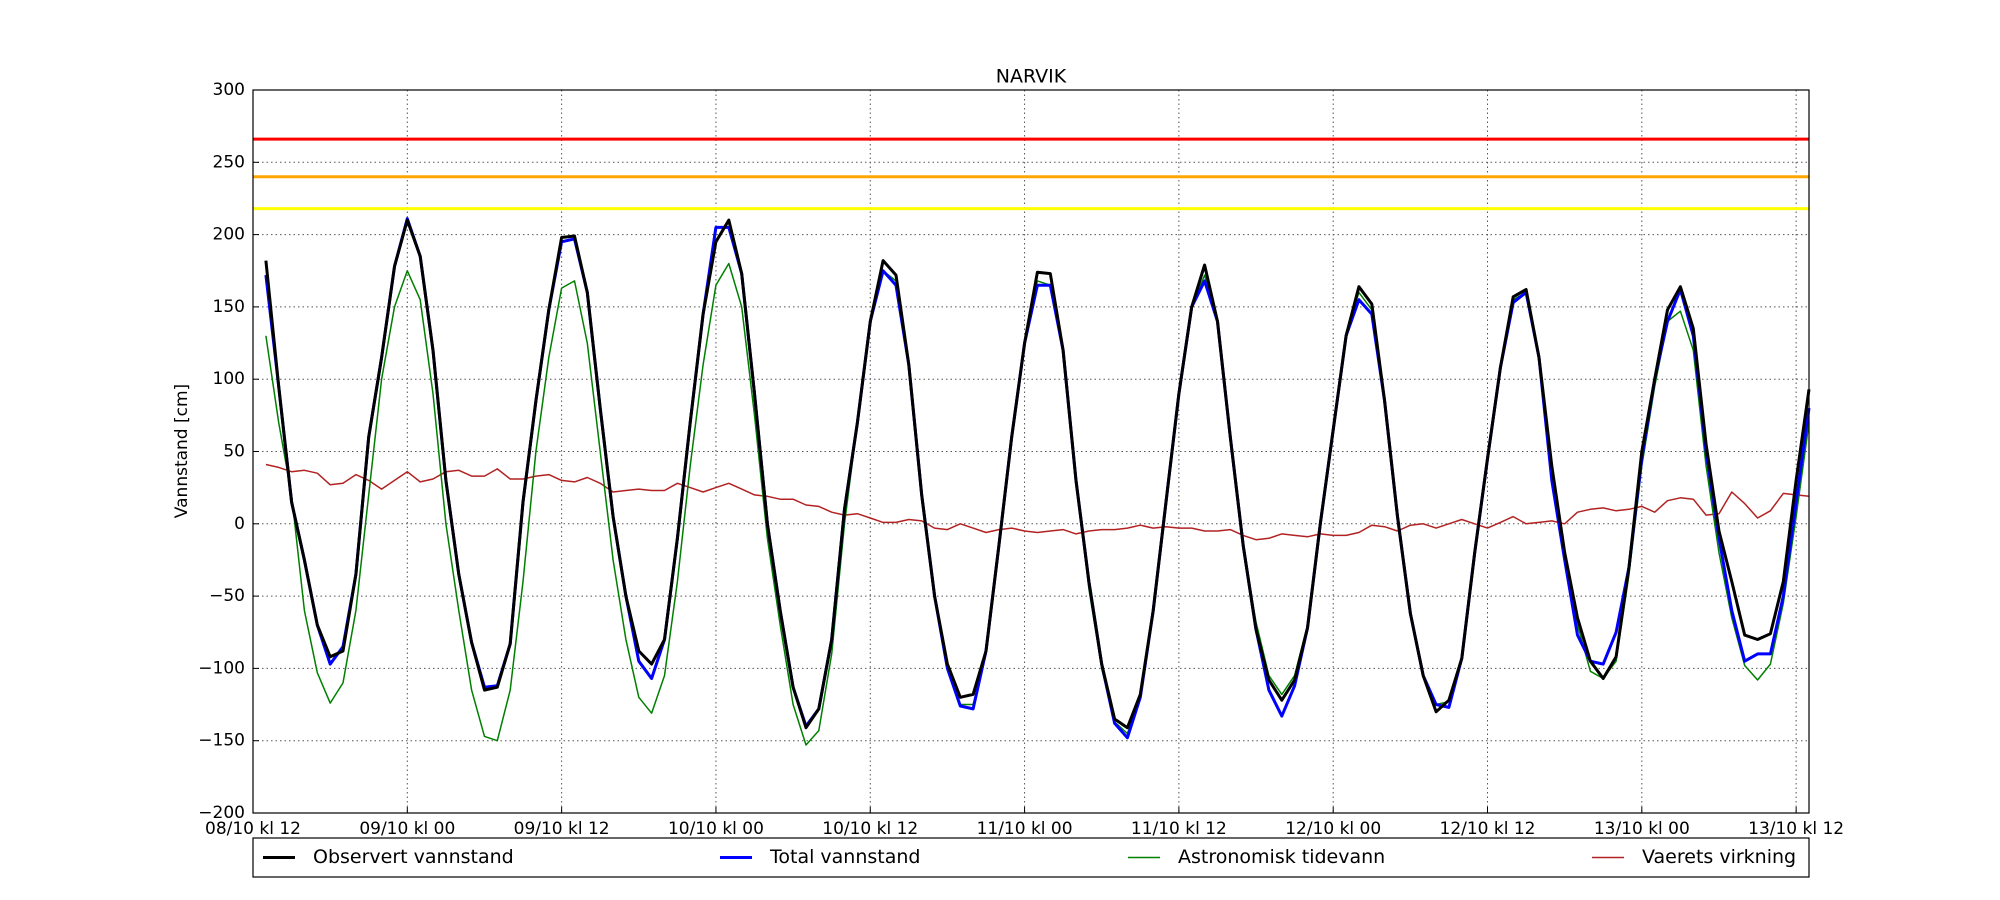  I want to click on legend-label: Observert vannstand, so click(413, 857).